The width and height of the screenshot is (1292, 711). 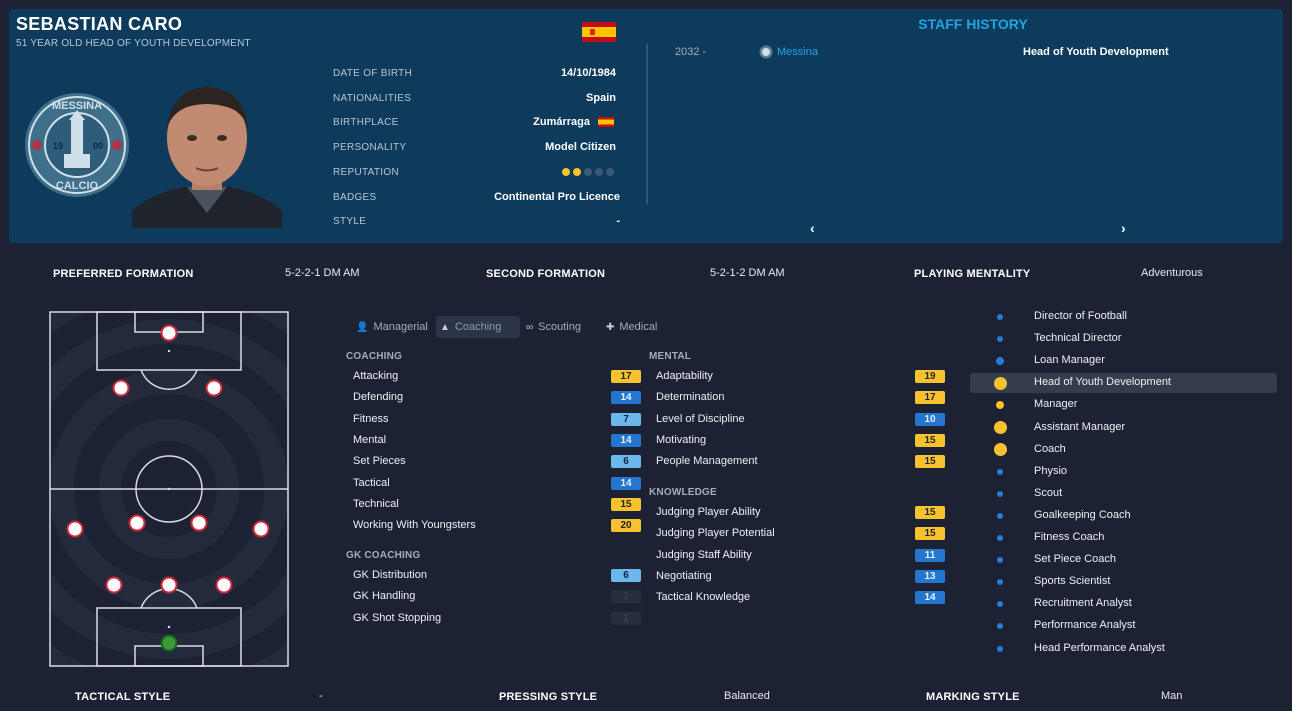 I want to click on role-row: Fitness Coach, so click(x=1123, y=538).